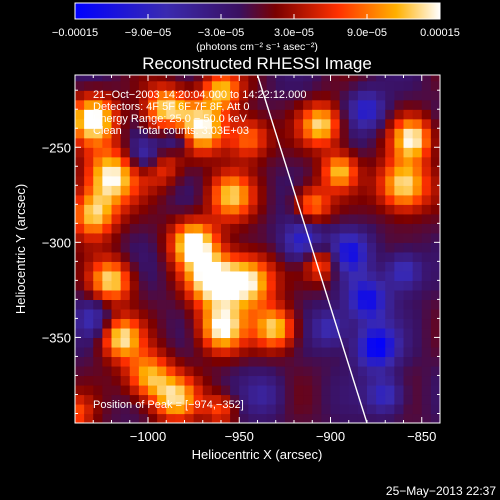 The height and width of the screenshot is (500, 500). I want to click on chart-title: Reconstructed RHESSI Image, so click(257, 63).